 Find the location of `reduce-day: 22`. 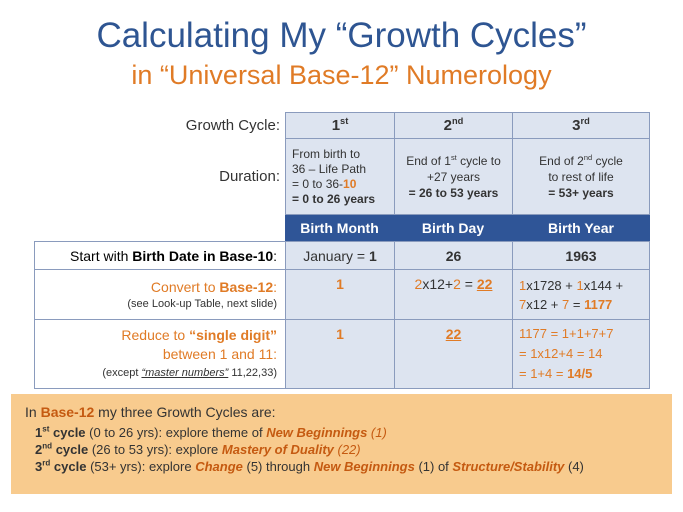

reduce-day: 22 is located at coordinates (453, 354).